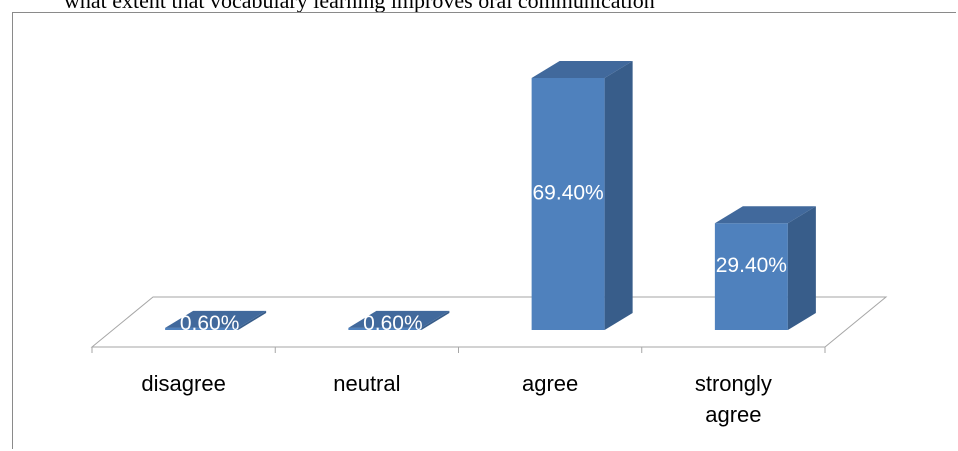 Image resolution: width=958 pixels, height=451 pixels. I want to click on category-label: disagree, so click(183, 383).